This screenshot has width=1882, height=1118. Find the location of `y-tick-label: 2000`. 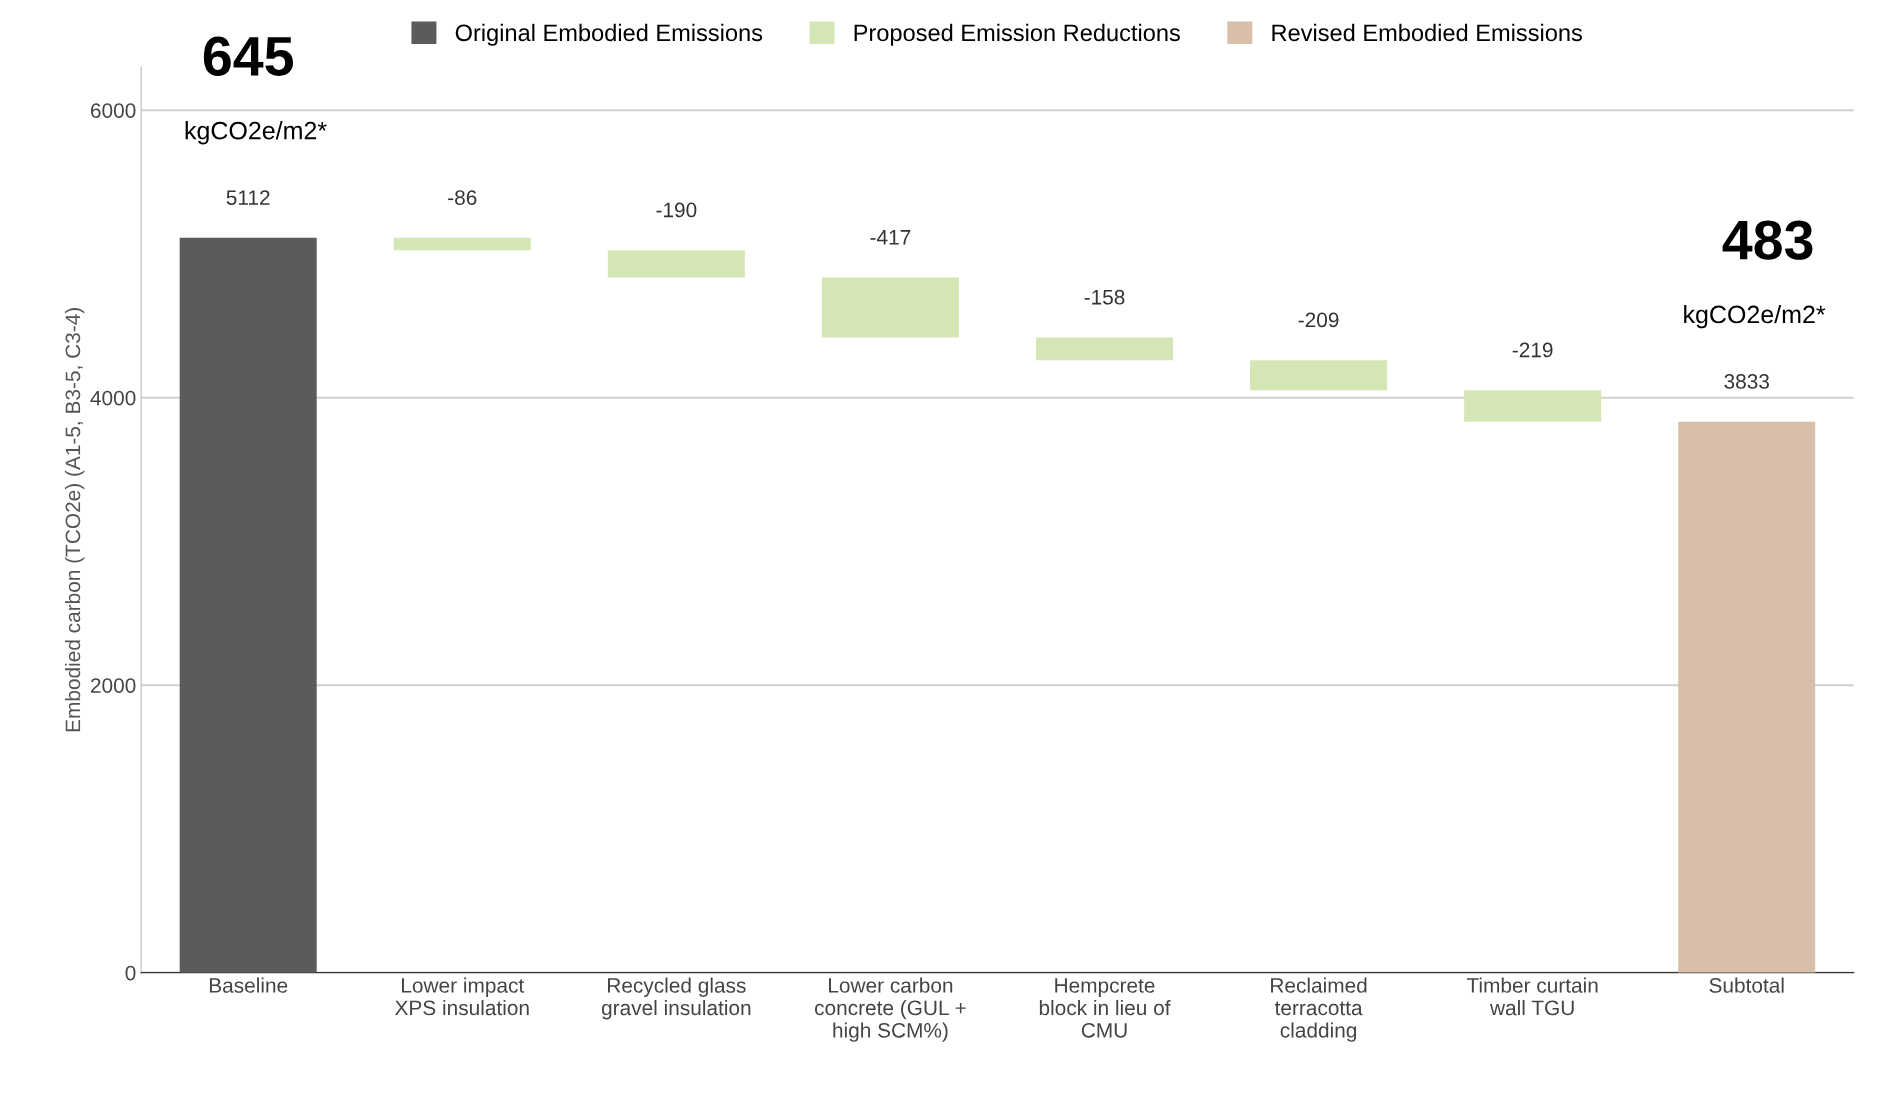

y-tick-label: 2000 is located at coordinates (113, 685).